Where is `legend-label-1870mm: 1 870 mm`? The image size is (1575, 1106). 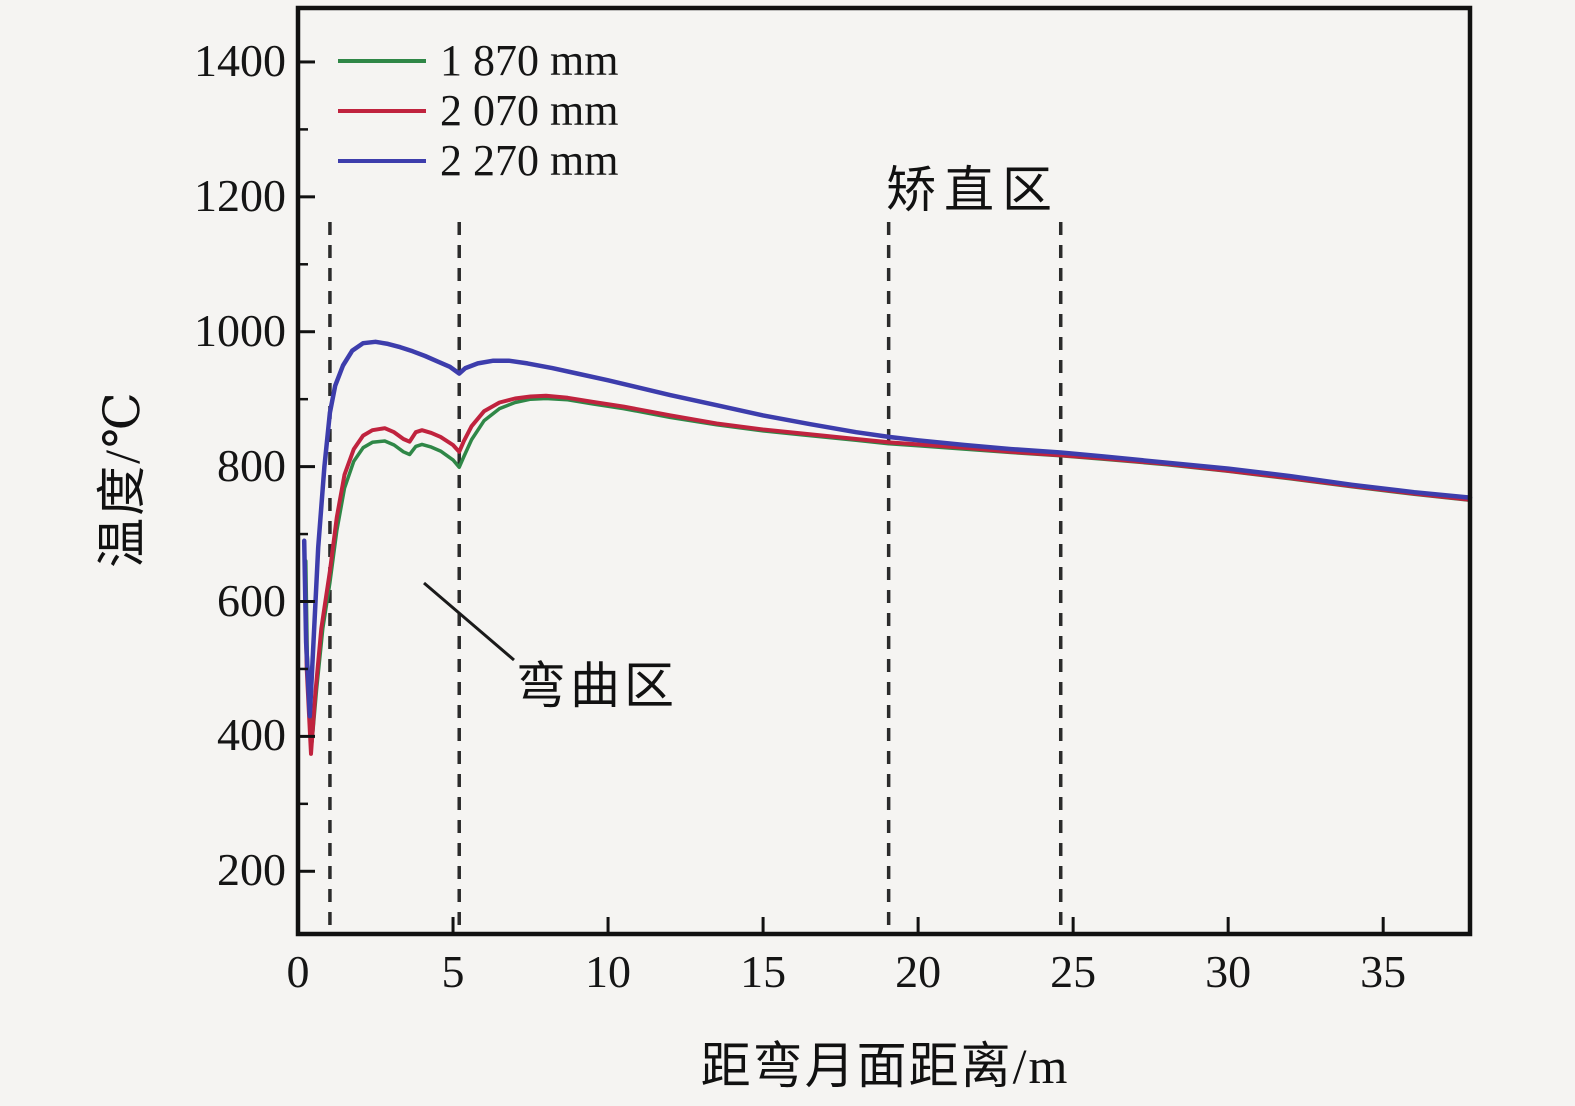 legend-label-1870mm: 1 870 mm is located at coordinates (529, 60).